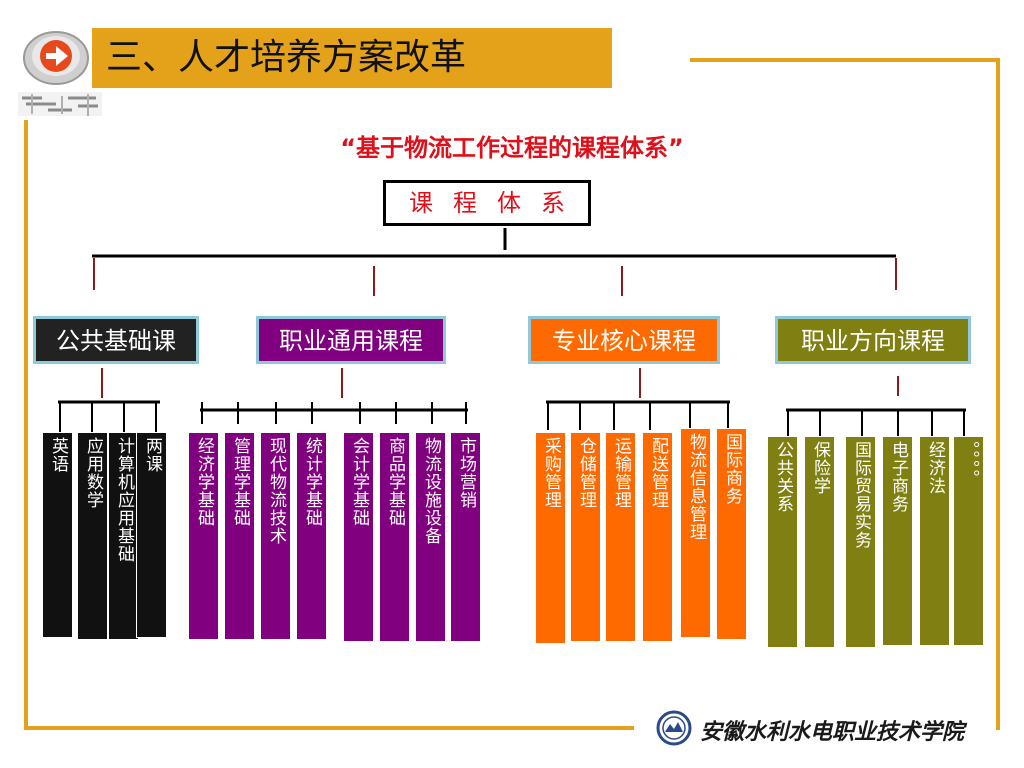 This screenshot has width=1024, height=768. I want to click on institution-logo-icon, so click(674, 728).